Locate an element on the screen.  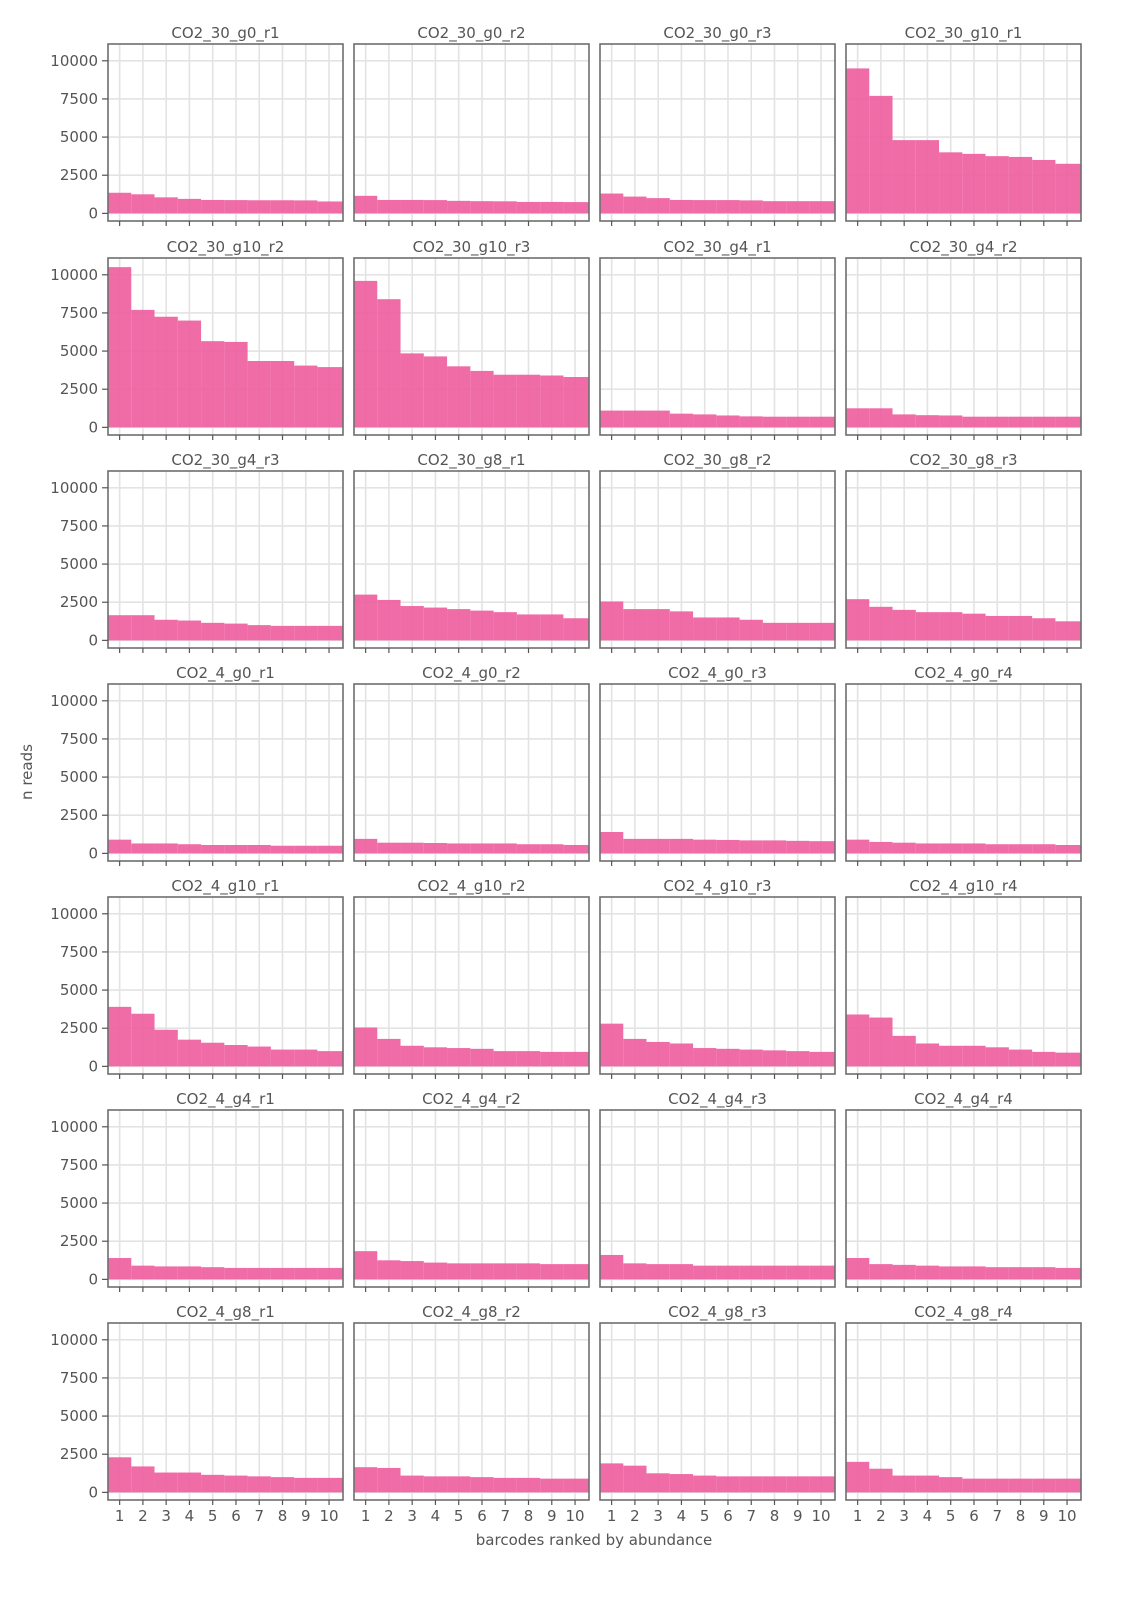
facet-title: CO2_30_g8_r1 is located at coordinates (471, 460).